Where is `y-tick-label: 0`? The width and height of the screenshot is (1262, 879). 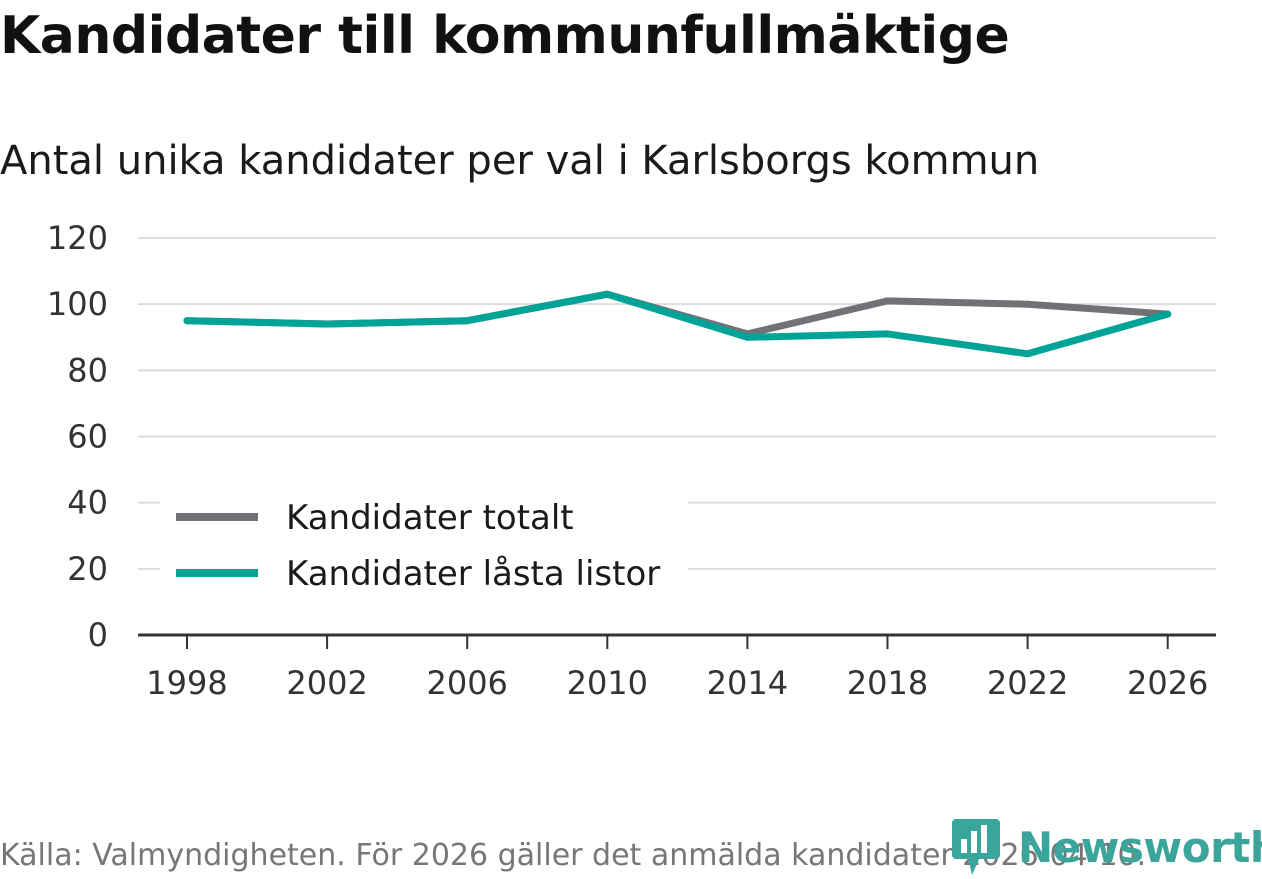
y-tick-label: 0 is located at coordinates (98, 635).